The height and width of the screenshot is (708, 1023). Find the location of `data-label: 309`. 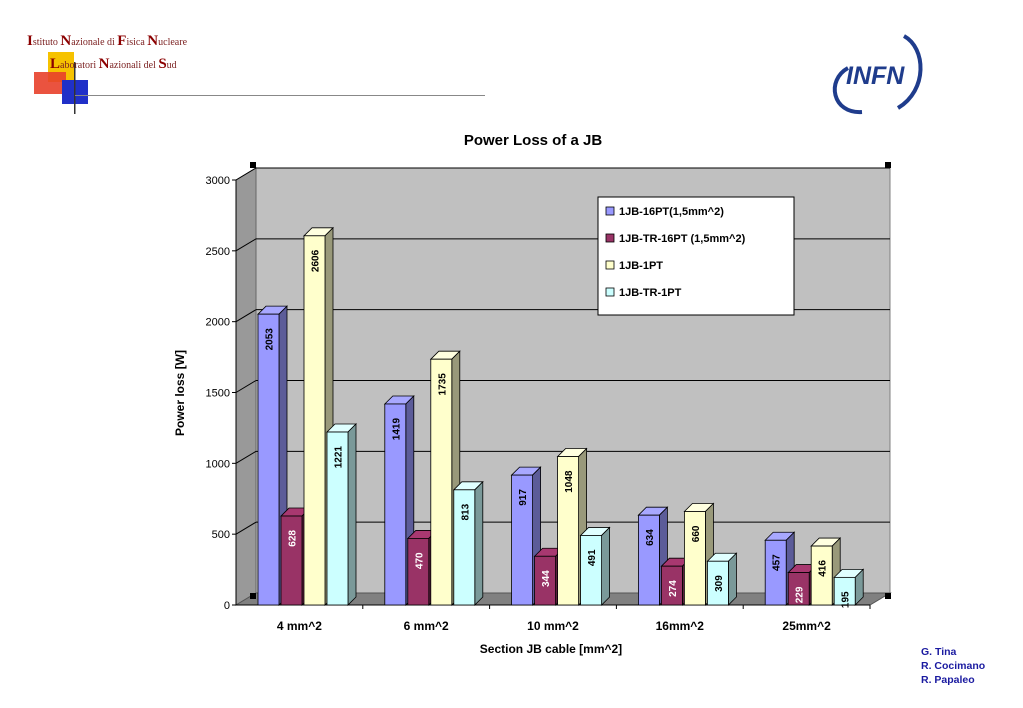

data-label: 309 is located at coordinates (719, 583).